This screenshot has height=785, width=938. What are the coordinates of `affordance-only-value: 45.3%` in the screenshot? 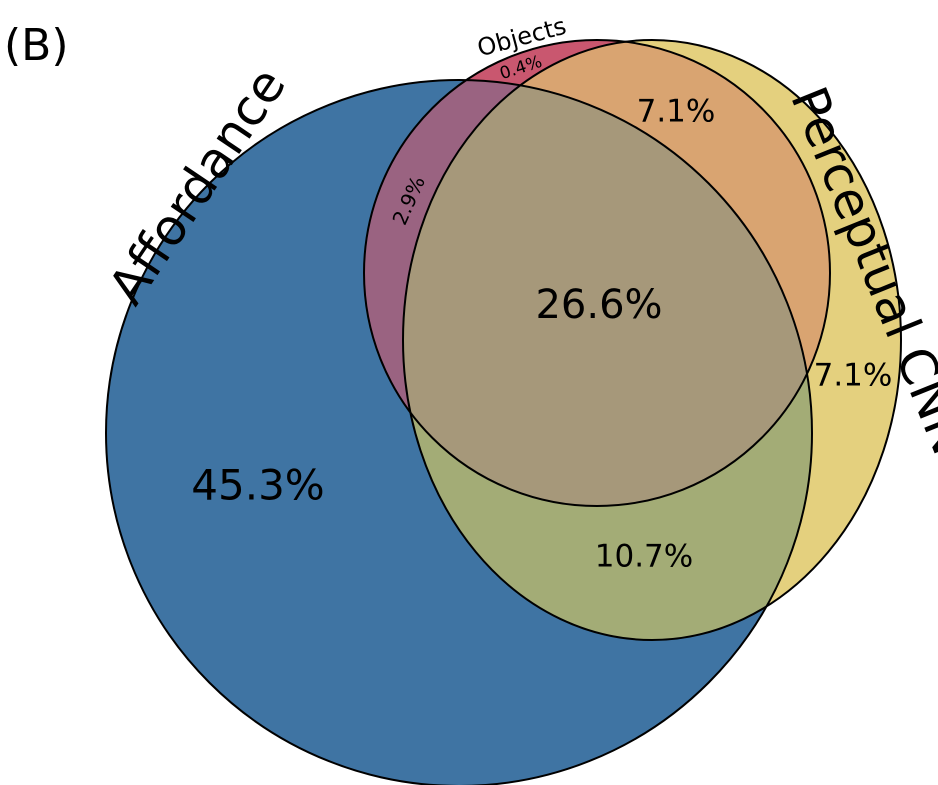 It's located at (257, 485).